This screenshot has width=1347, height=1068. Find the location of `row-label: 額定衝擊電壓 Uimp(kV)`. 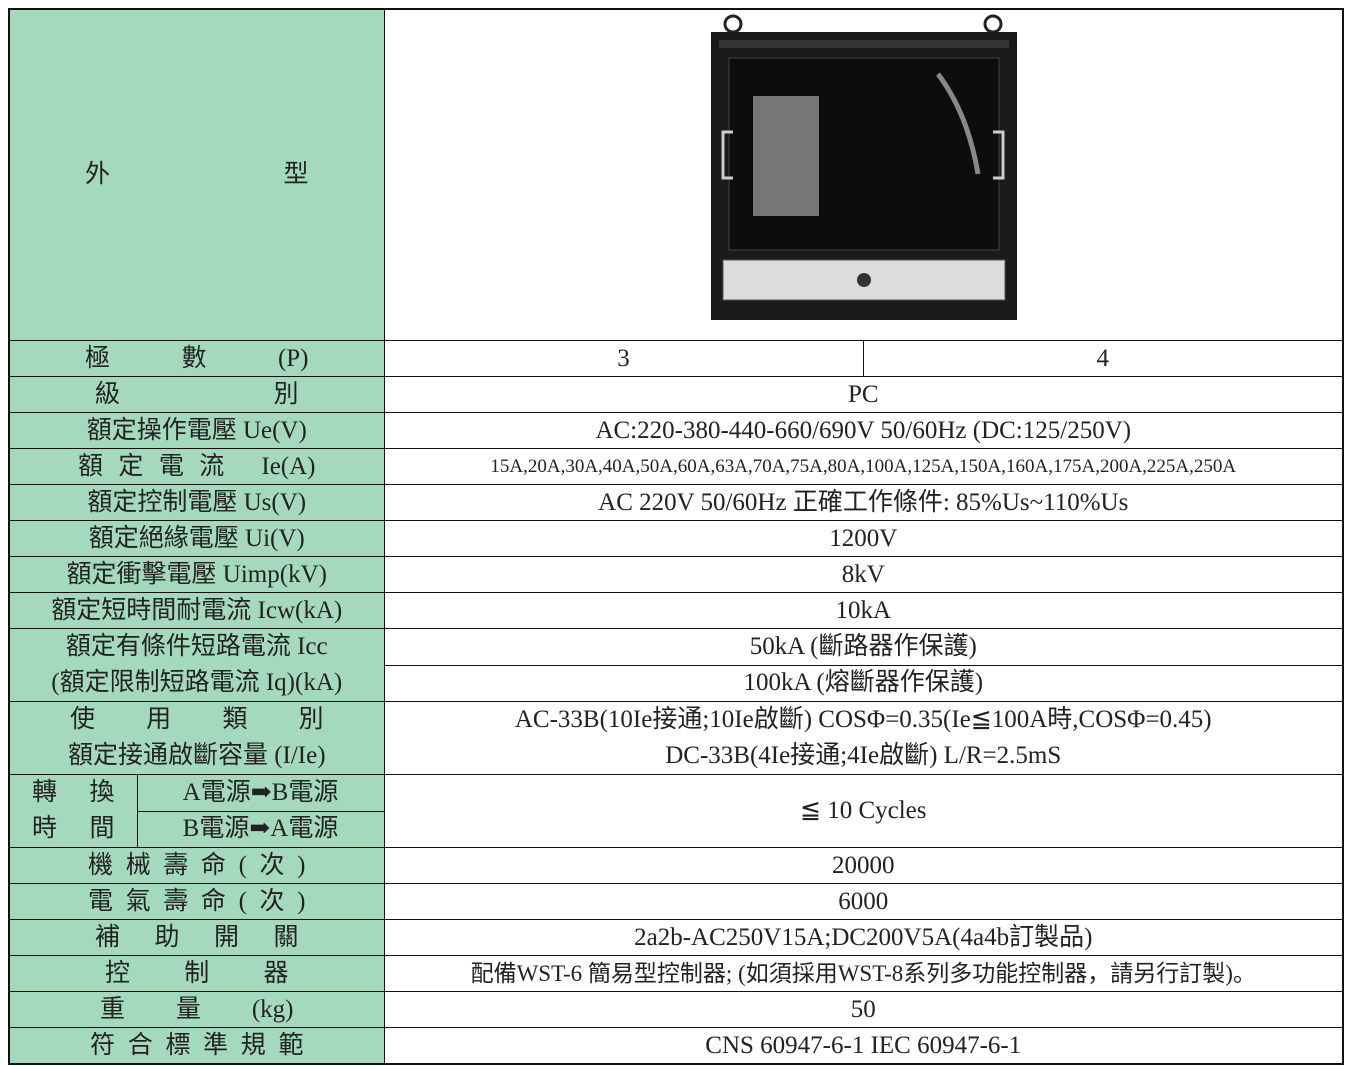

row-label: 額定衝擊電壓 Uimp(kV) is located at coordinates (196, 574).